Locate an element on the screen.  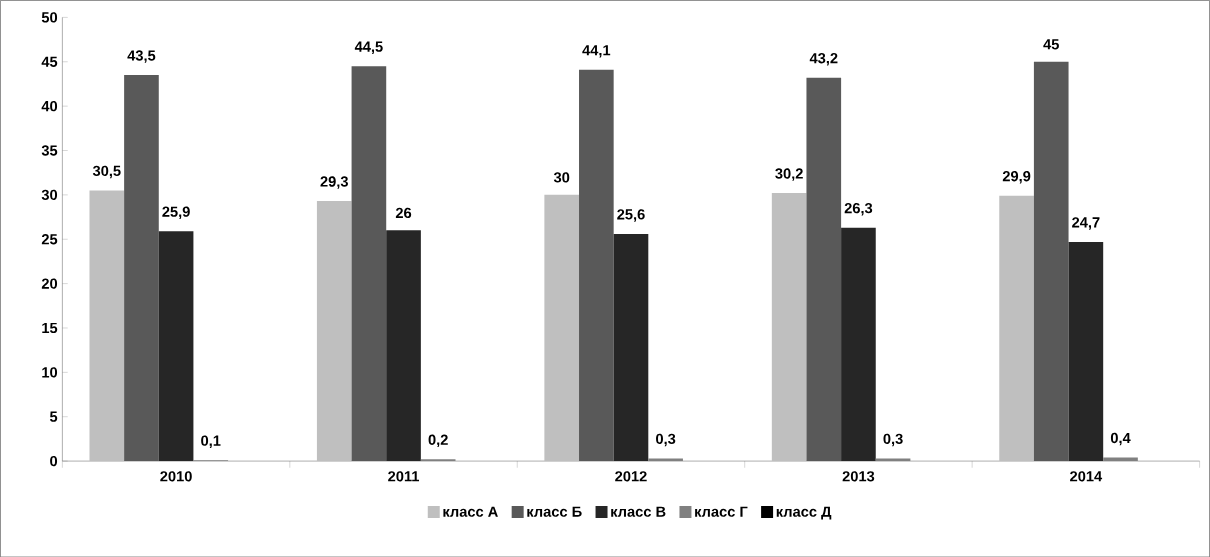
x-tick-label: 2011 is located at coordinates (404, 476).